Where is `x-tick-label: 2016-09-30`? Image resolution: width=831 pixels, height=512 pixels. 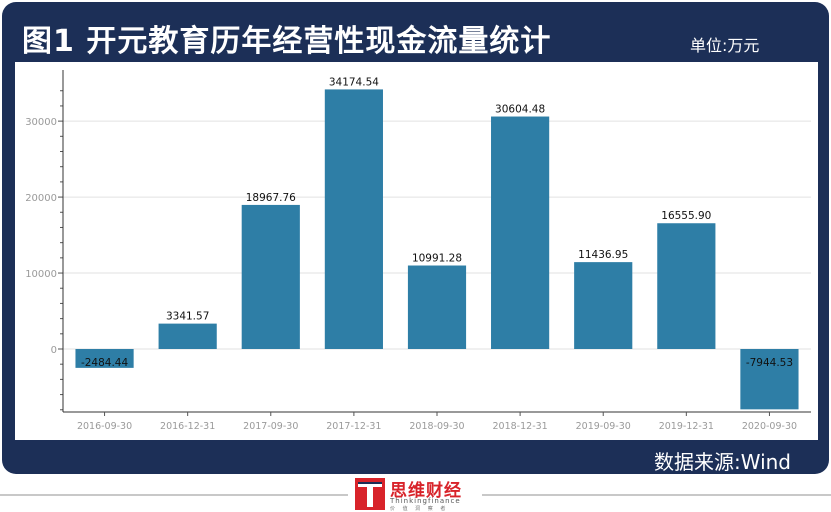 x-tick-label: 2016-09-30 is located at coordinates (104, 426).